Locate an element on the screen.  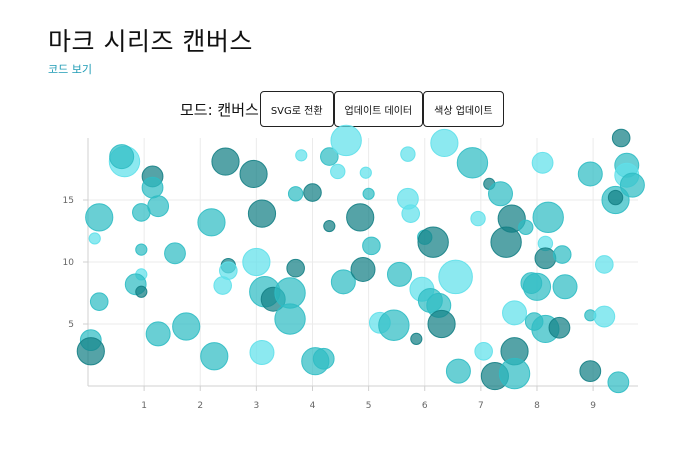
x-tick-label: 7 is located at coordinates (481, 406).